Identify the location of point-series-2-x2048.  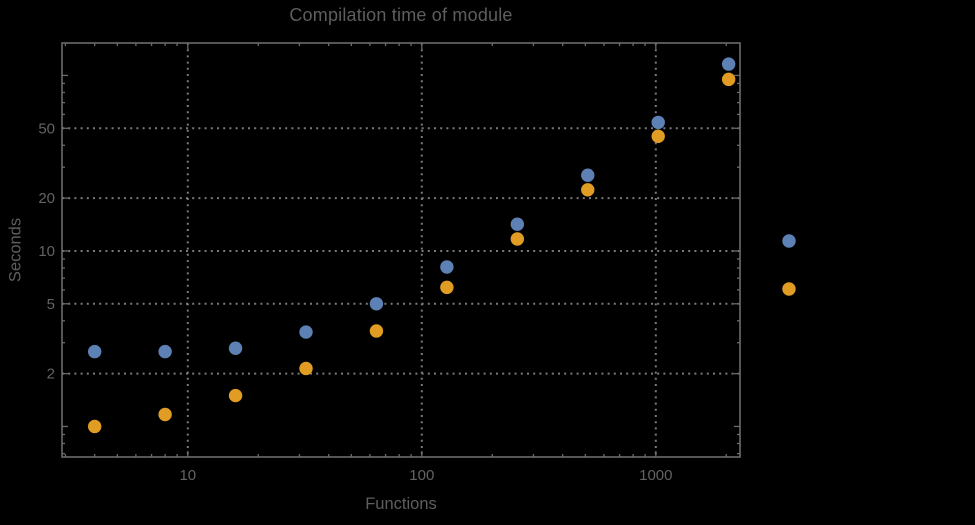
(728, 79).